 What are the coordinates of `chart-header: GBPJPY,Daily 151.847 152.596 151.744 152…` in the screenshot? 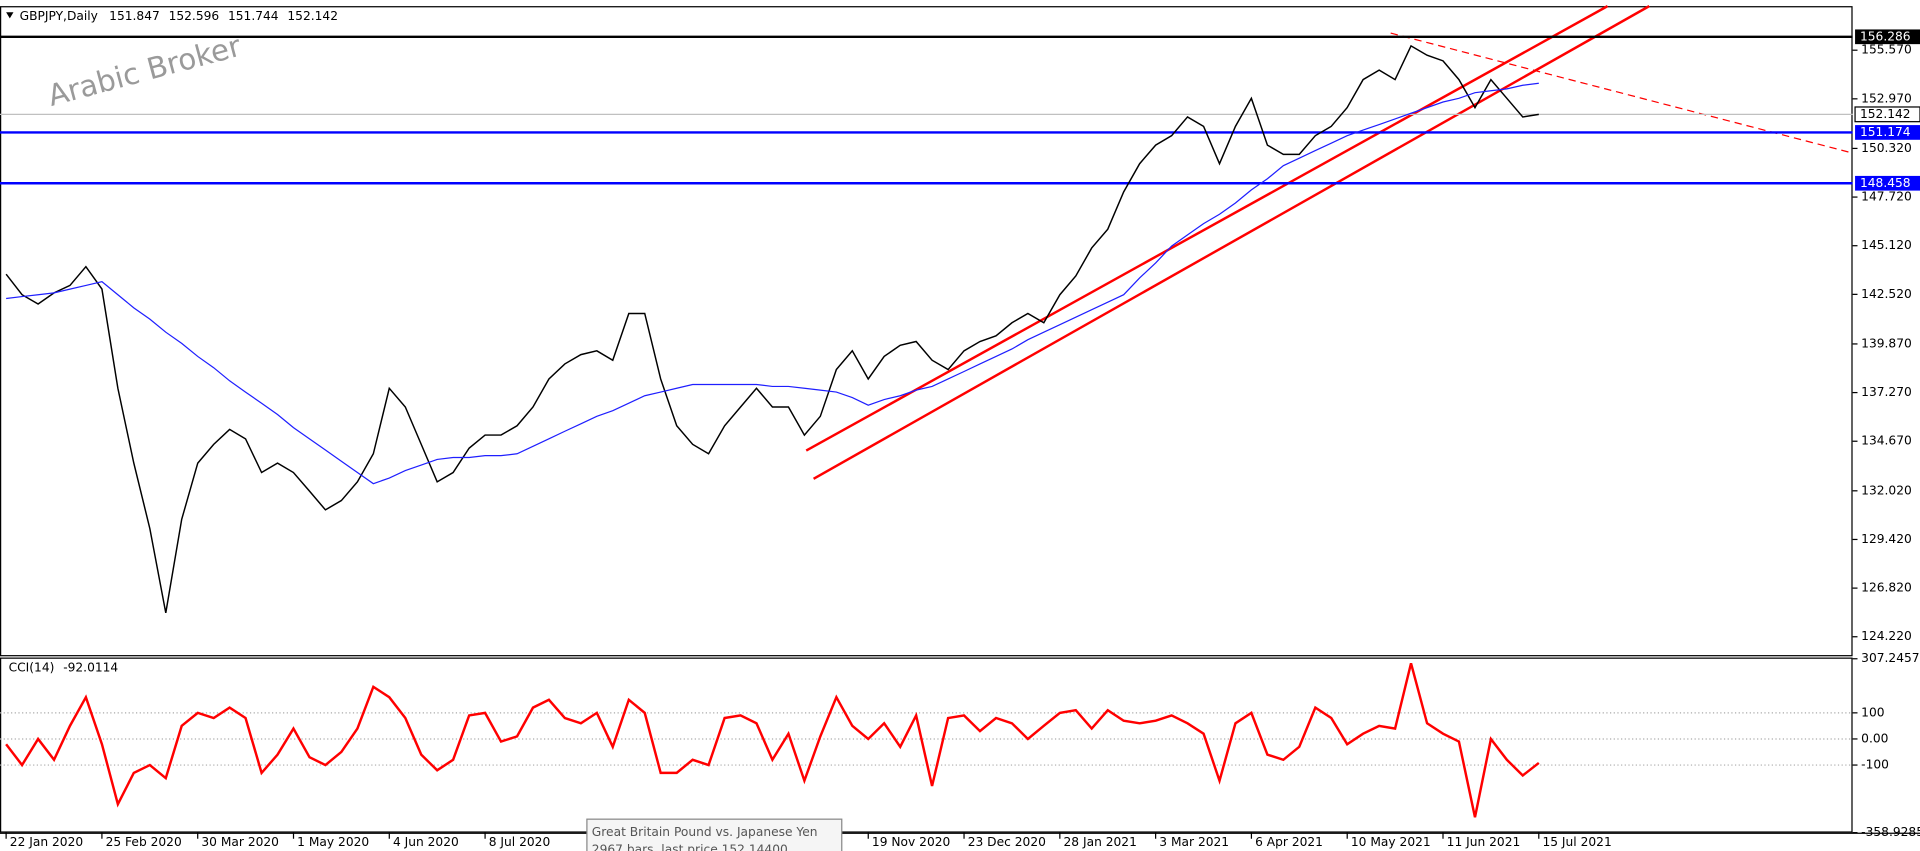 It's located at (179, 15).